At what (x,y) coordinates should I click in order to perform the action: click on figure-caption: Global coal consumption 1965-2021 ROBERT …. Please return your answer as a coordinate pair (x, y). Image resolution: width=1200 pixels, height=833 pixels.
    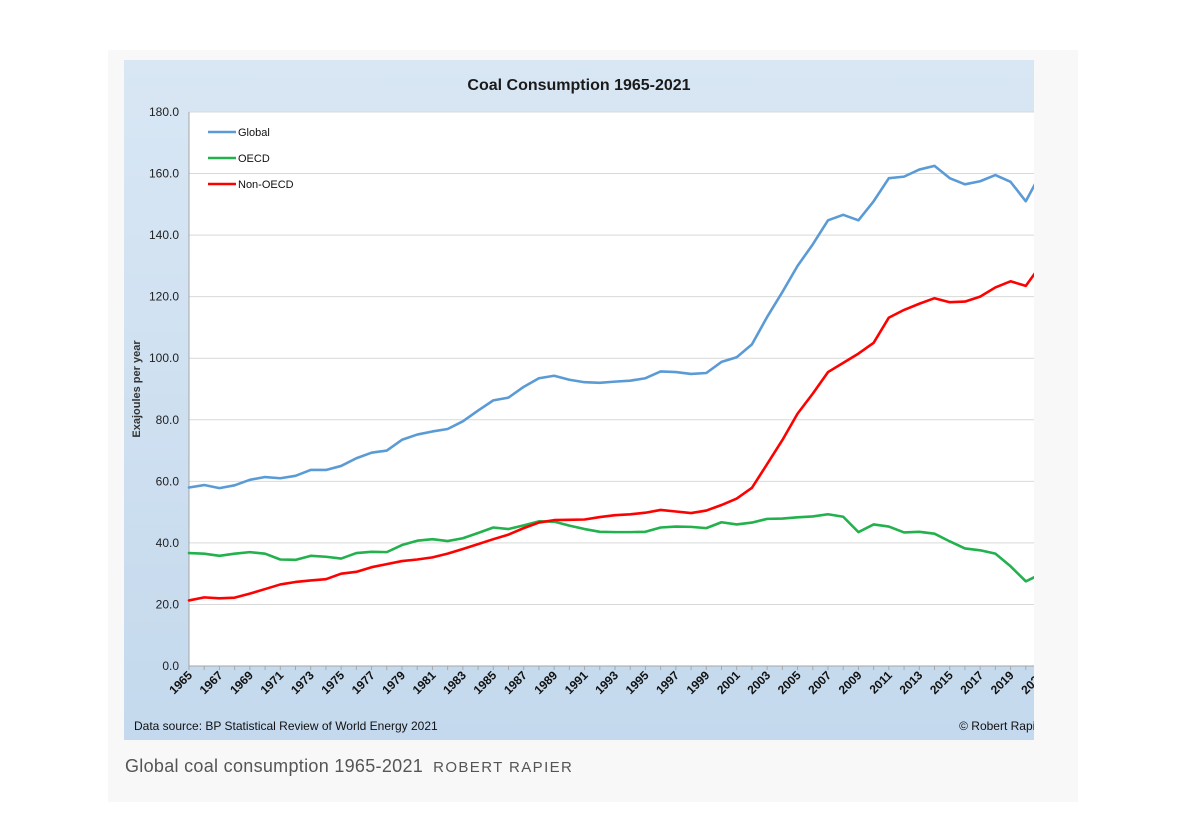
    Looking at the image, I should click on (349, 766).